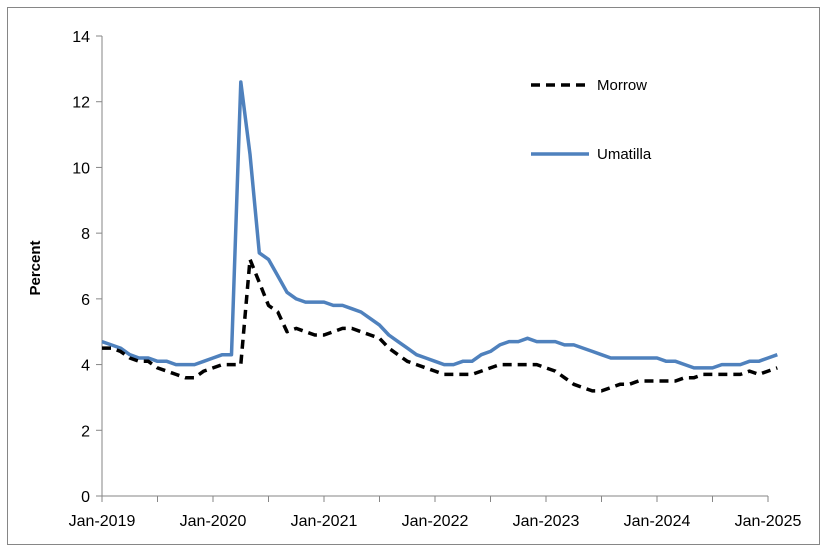 The width and height of the screenshot is (829, 552). I want to click on legend-label-morrow: Morrow, so click(622, 85).